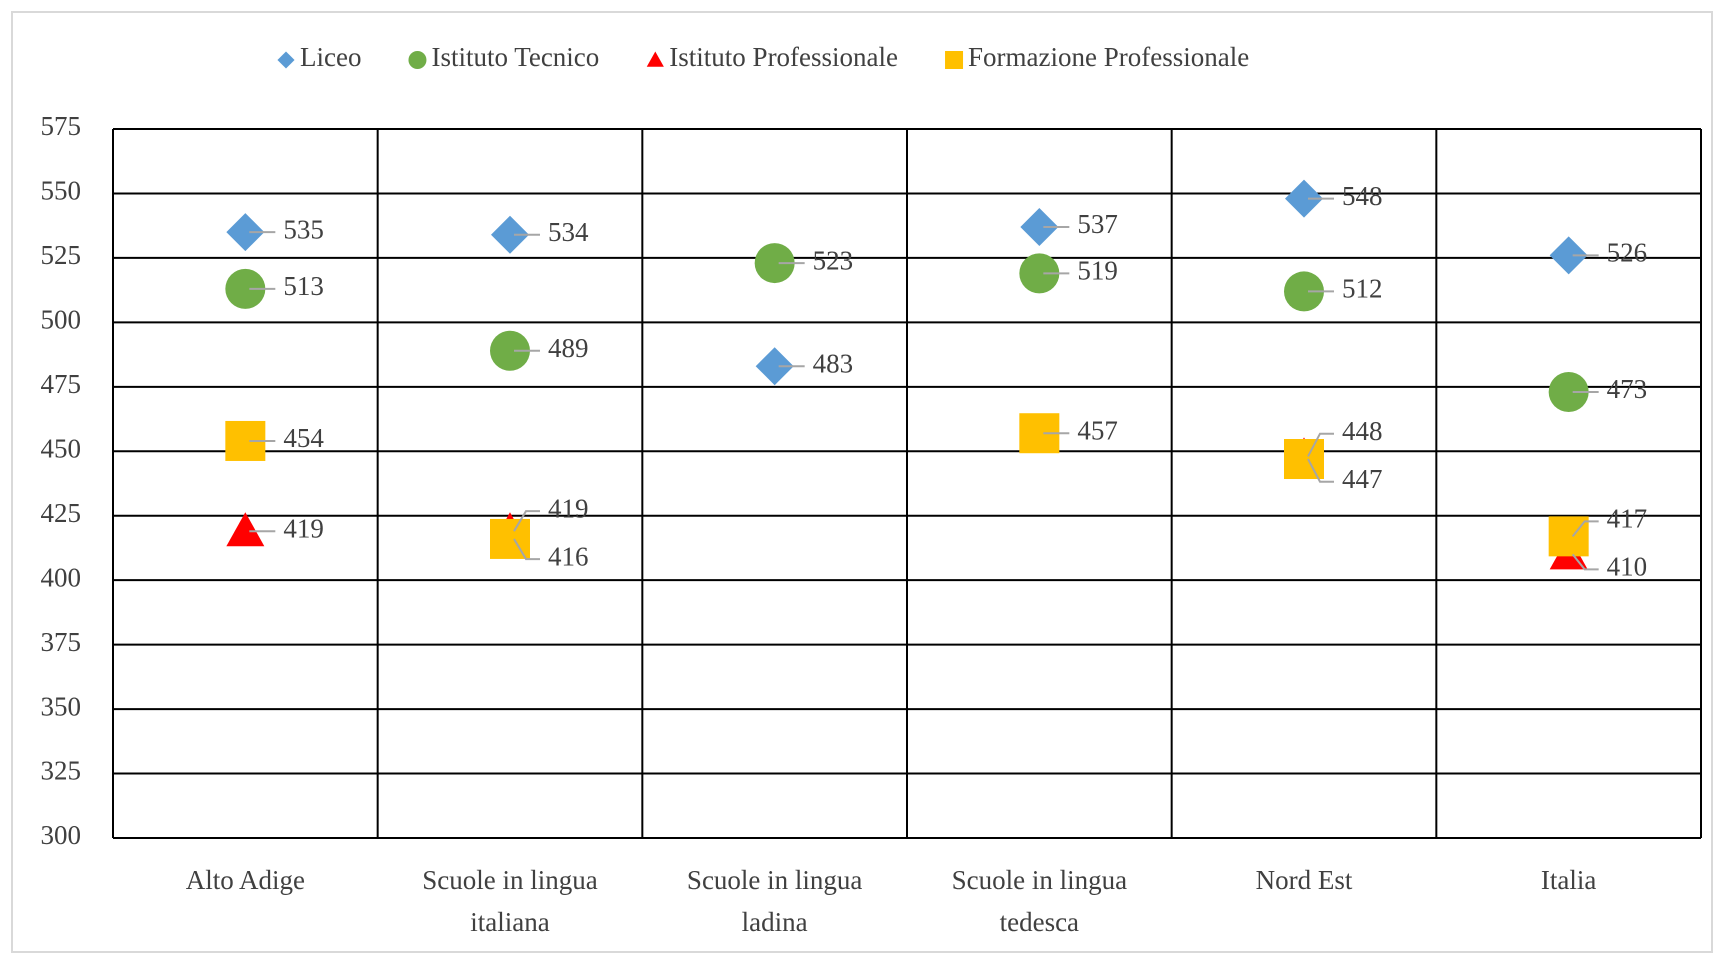 This screenshot has height=956, width=1718. Describe the element at coordinates (1039, 922) in the screenshot. I see `x-tick-label-line: tedesca` at that location.